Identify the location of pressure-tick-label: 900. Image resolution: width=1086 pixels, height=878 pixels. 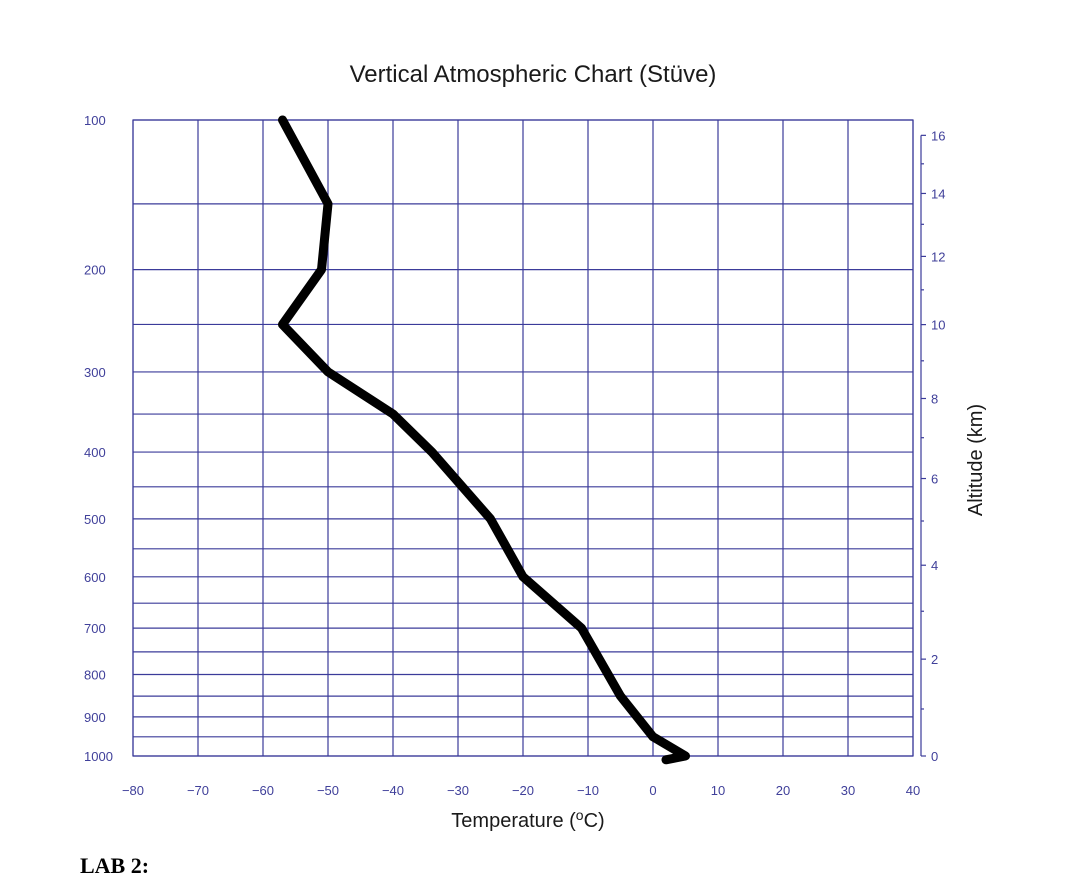
(95, 717).